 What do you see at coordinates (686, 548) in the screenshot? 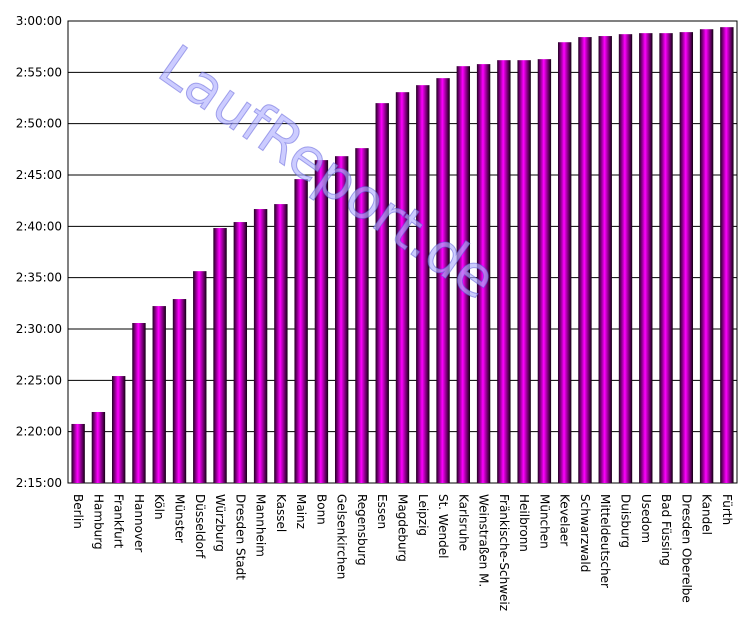
I see `x-tick-label: Dresden Oberelbe` at bounding box center [686, 548].